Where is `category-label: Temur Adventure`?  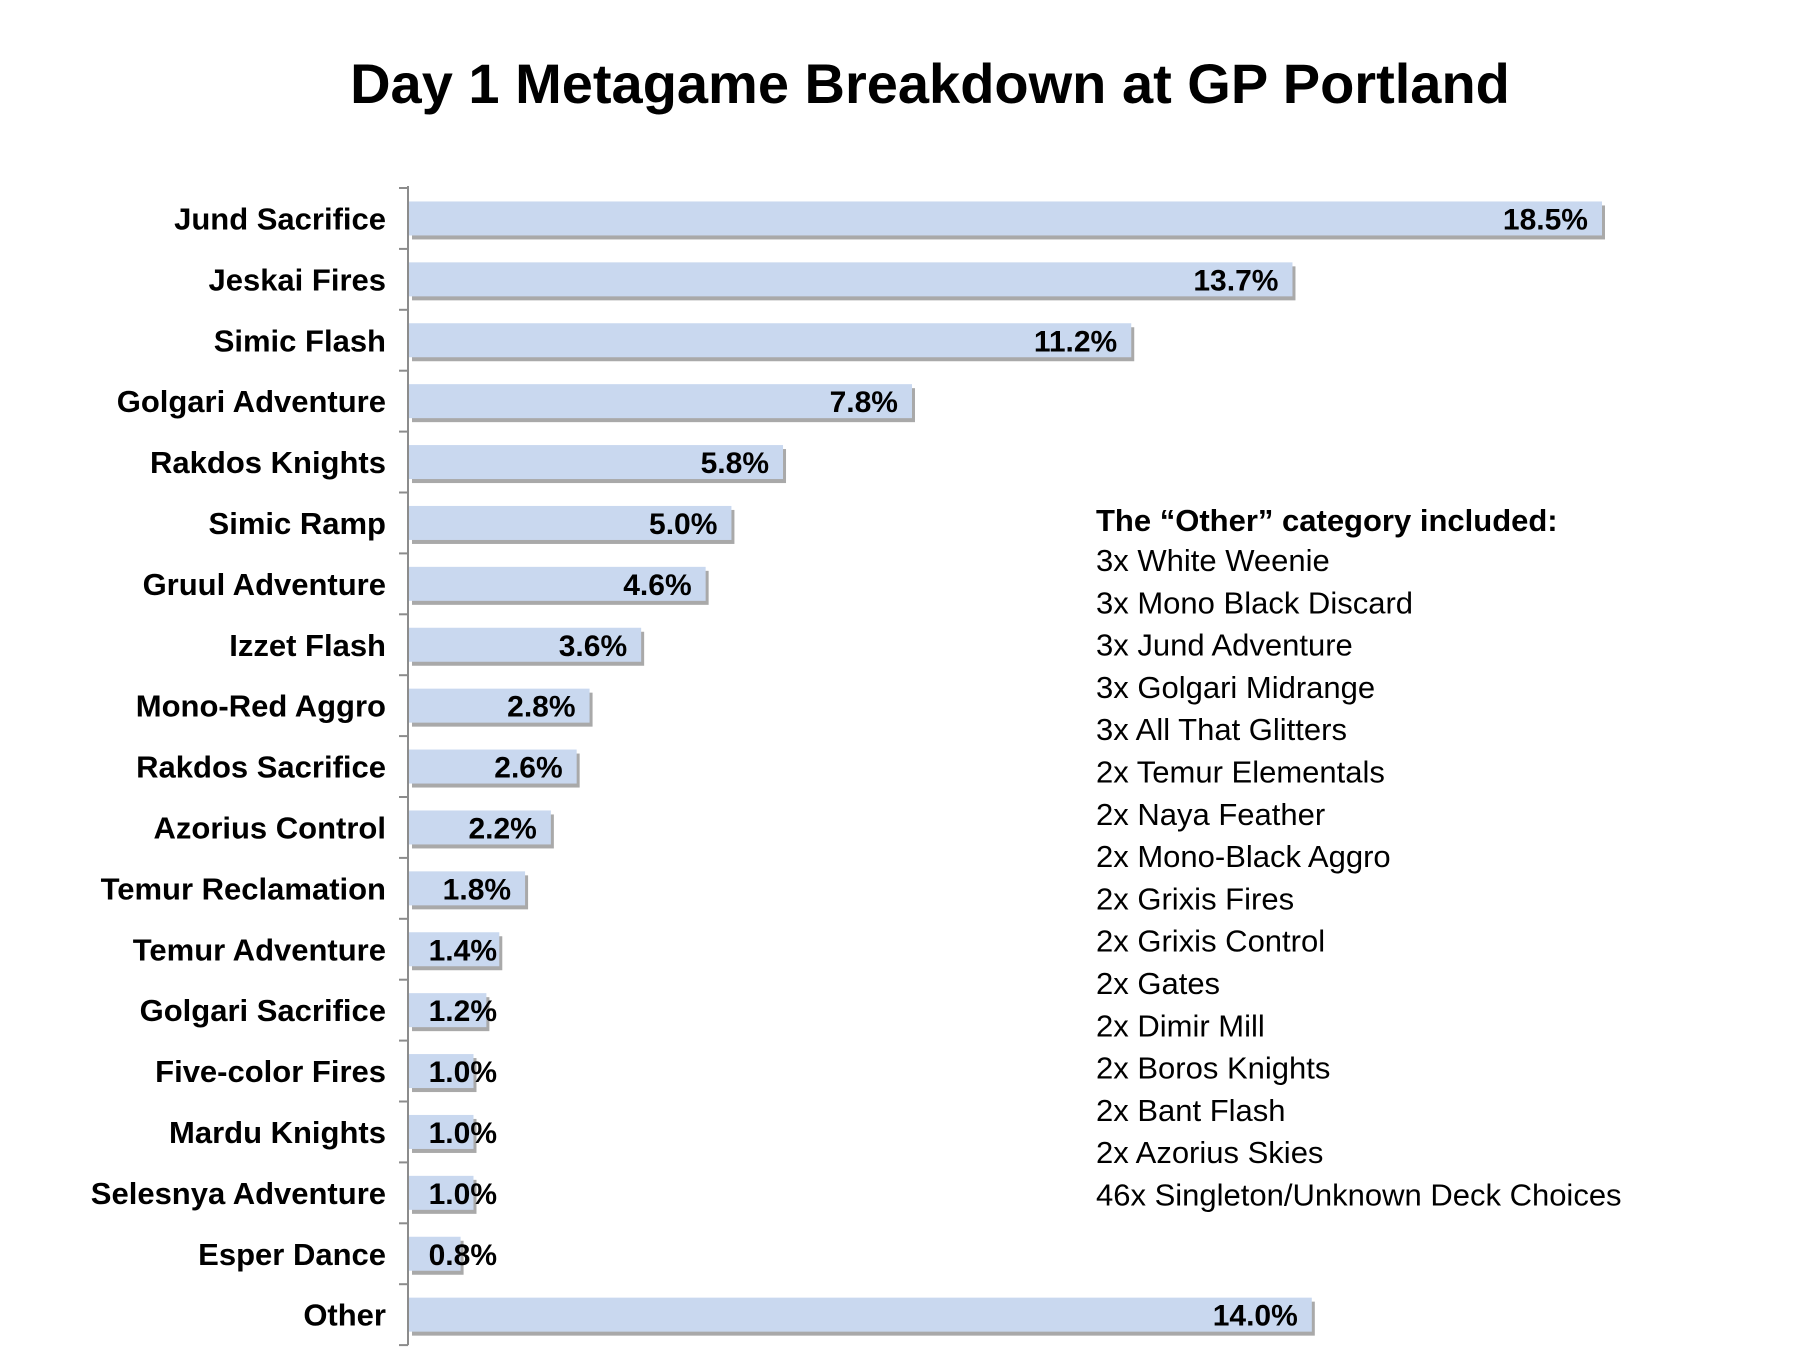
category-label: Temur Adventure is located at coordinates (259, 949).